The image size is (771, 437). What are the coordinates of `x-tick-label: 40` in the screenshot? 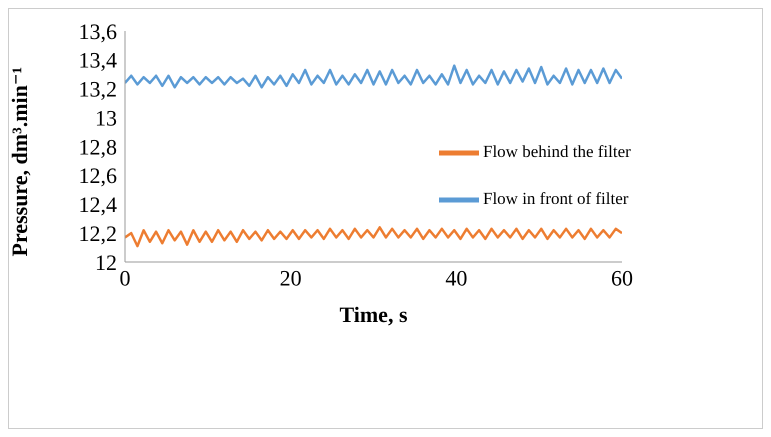 It's located at (456, 278).